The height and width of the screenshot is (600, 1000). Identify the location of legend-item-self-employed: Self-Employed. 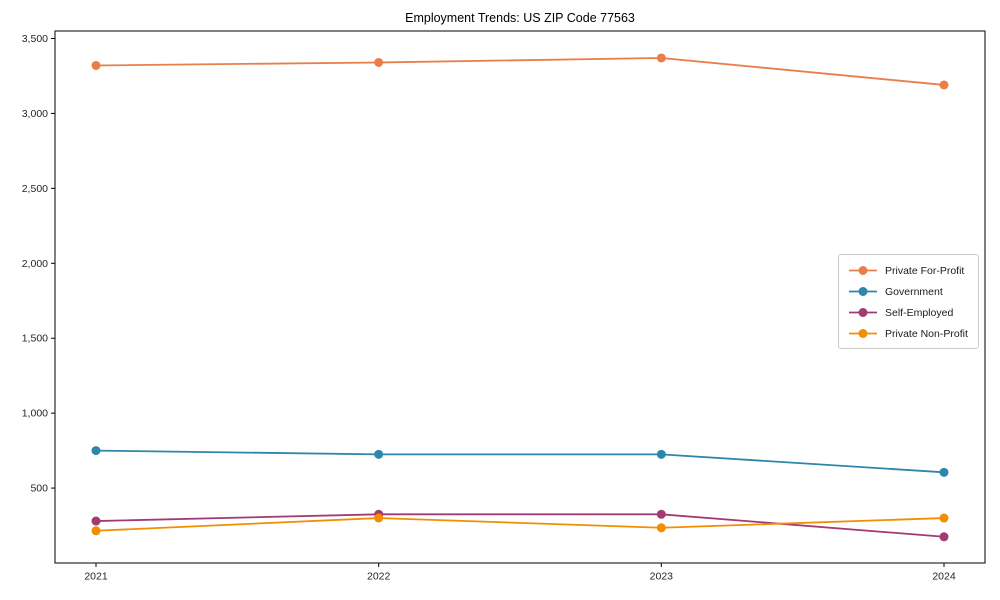
(908, 312).